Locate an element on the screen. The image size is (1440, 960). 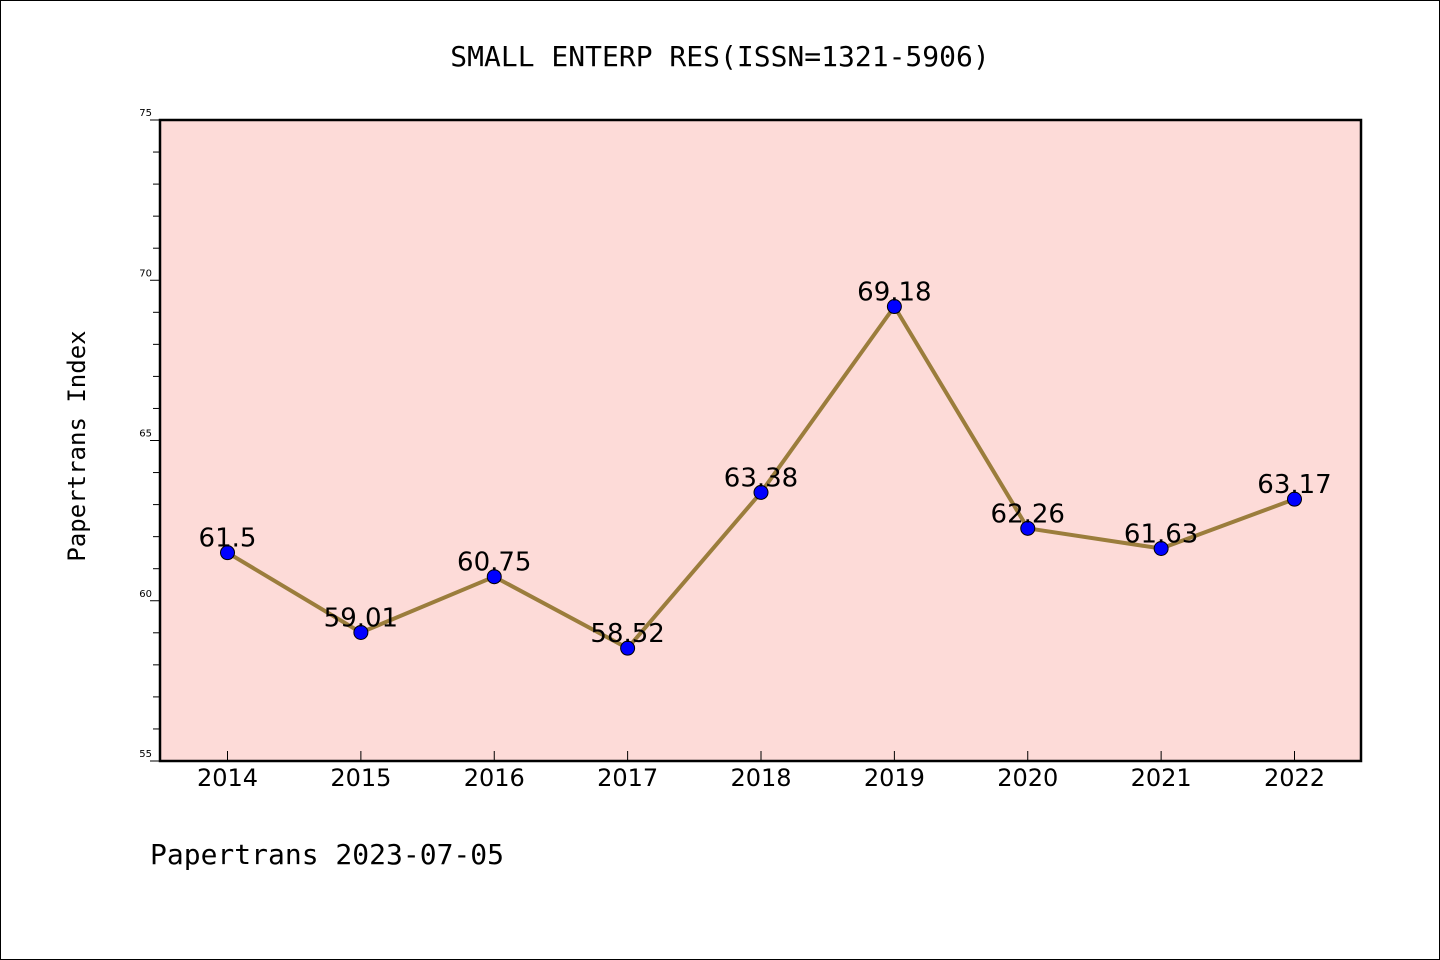
x-tick-label: 2022 is located at coordinates (1294, 778).